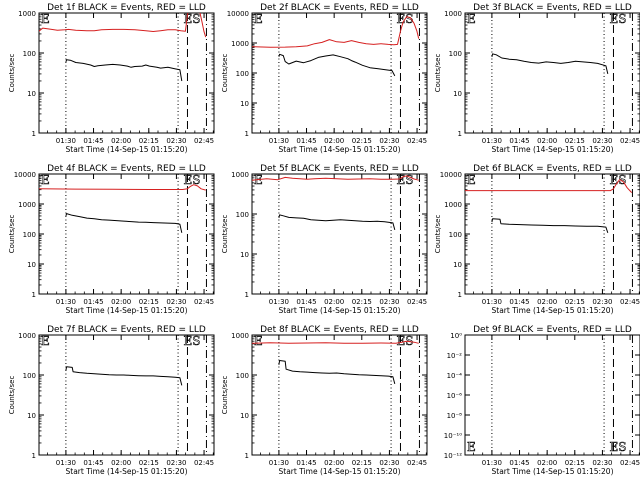 The height and width of the screenshot is (480, 640). What do you see at coordinates (455, 356) in the screenshot?
I see `y-tick-label: 10⁻²` at bounding box center [455, 356].